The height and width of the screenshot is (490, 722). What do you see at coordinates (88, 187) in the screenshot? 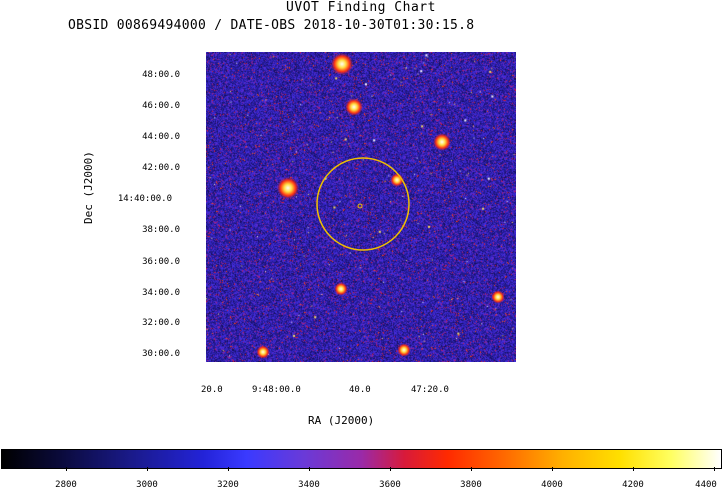
I see `y-axis-label: Dec (J2000)` at bounding box center [88, 187].